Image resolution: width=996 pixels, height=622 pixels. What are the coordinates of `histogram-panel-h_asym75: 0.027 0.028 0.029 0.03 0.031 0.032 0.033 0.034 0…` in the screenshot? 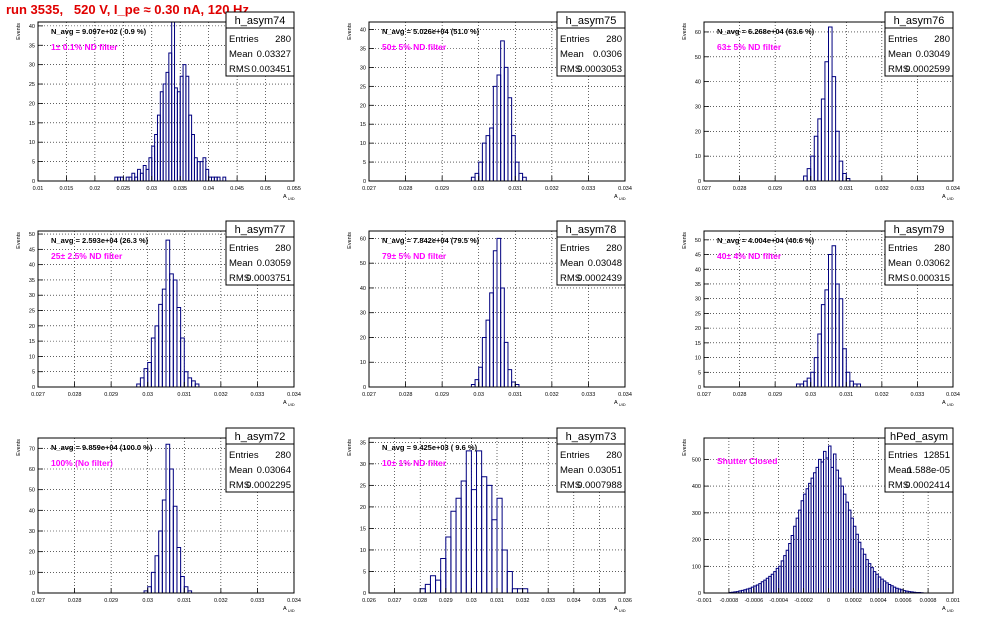 It's located at (489, 106).